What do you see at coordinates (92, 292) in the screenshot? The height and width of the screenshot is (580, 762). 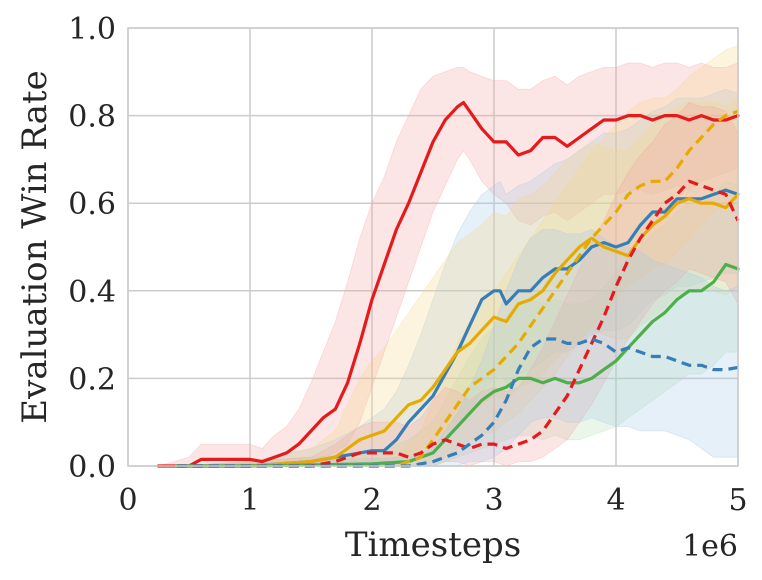 I see `y-tick-label-2: 0.4` at bounding box center [92, 292].